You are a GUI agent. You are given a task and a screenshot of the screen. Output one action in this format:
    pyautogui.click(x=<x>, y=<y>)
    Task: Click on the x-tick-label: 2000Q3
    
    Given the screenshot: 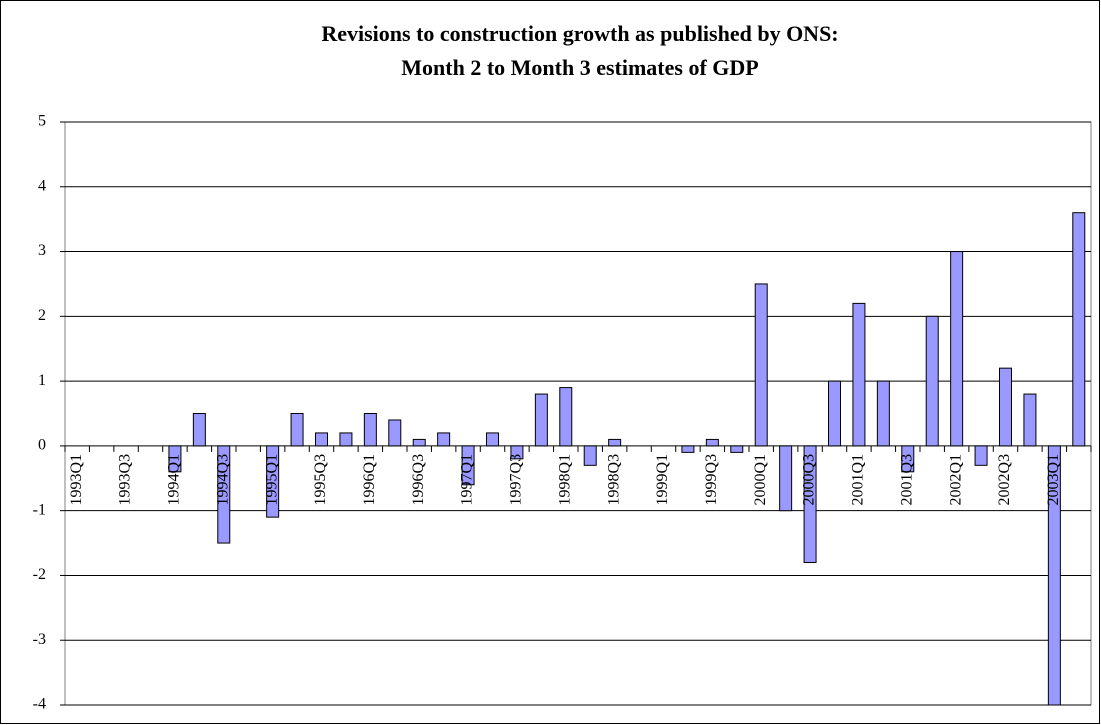 What is the action you would take?
    pyautogui.click(x=809, y=480)
    